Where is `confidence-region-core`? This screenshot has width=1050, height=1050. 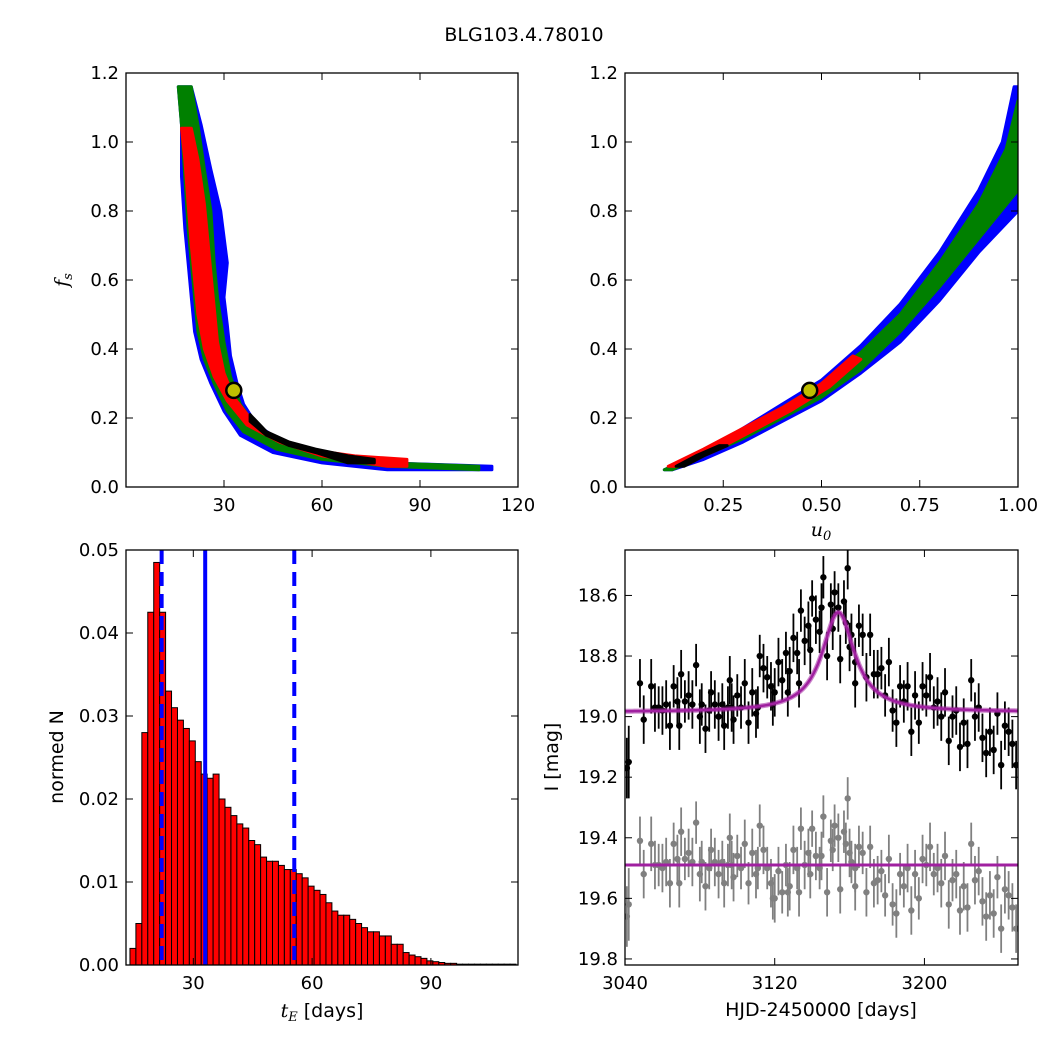 confidence-region-core is located at coordinates (312, 439).